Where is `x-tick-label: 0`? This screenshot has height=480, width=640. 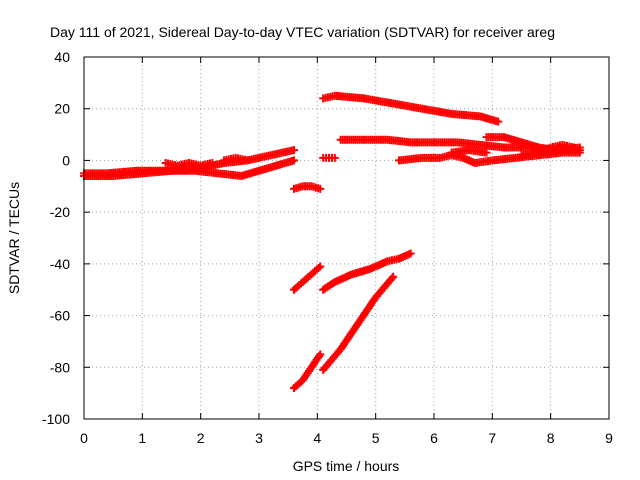 x-tick-label: 0 is located at coordinates (84, 438).